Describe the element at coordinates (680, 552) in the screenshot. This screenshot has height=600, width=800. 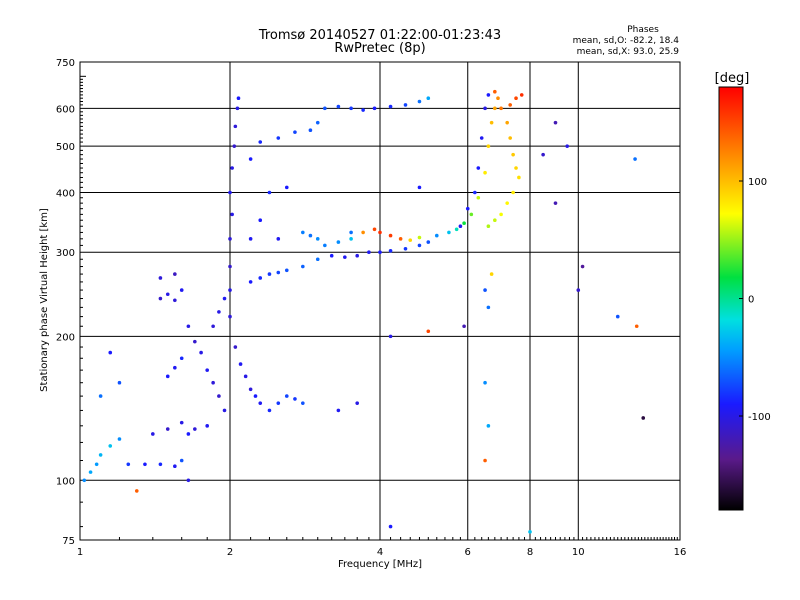
I see `x-tick-label: 16` at that location.